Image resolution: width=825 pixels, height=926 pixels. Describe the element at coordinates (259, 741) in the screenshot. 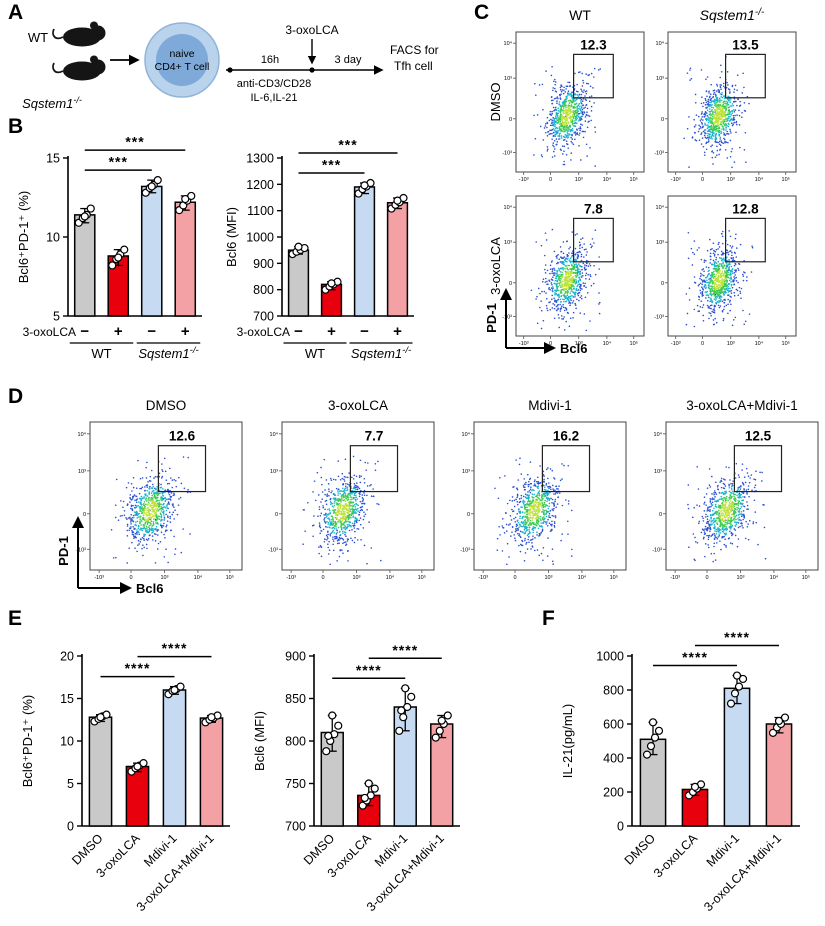

I see `y-axis-title: Bcl6 (MFI)` at that location.